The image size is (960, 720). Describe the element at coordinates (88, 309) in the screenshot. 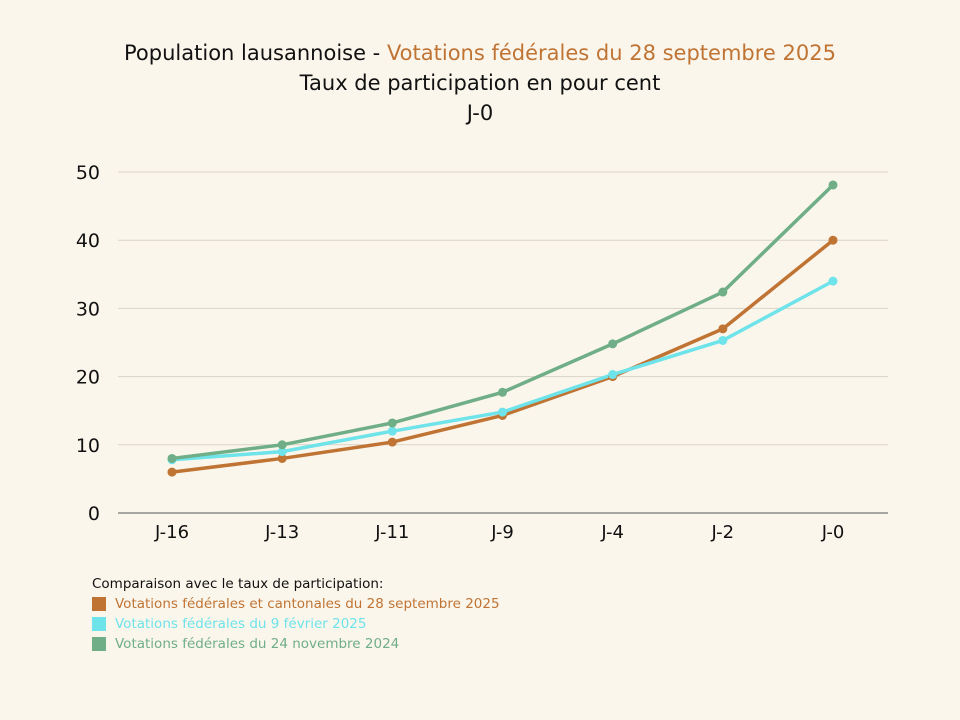

I see `y-tick-label: 30` at that location.